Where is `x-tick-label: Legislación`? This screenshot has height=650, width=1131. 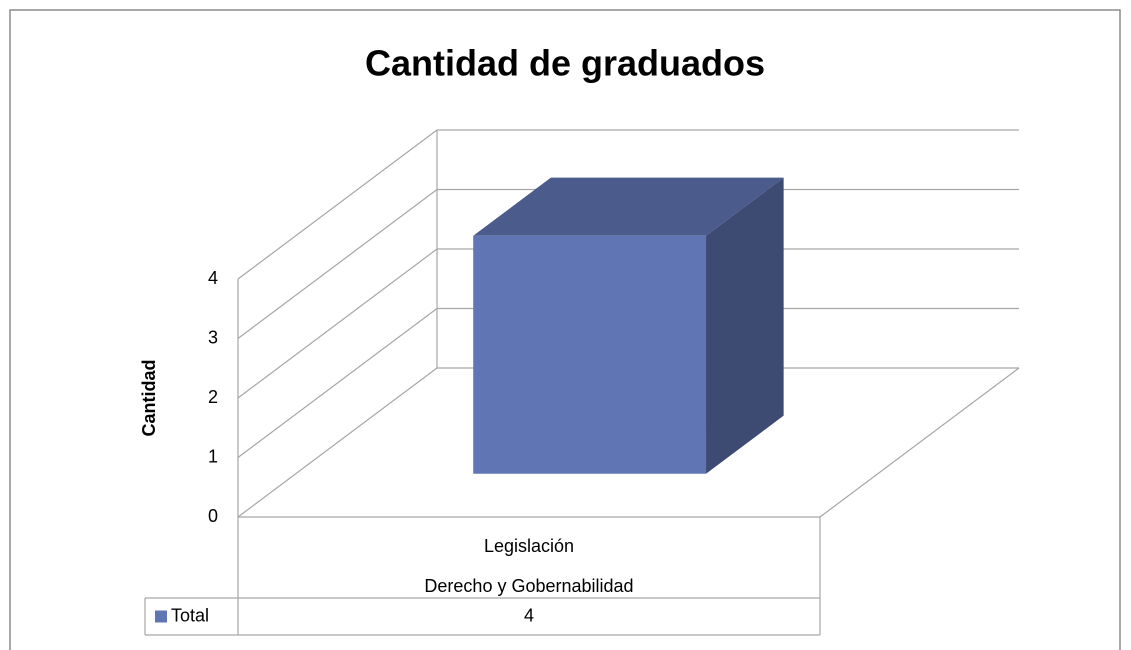
x-tick-label: Legislación is located at coordinates (529, 546).